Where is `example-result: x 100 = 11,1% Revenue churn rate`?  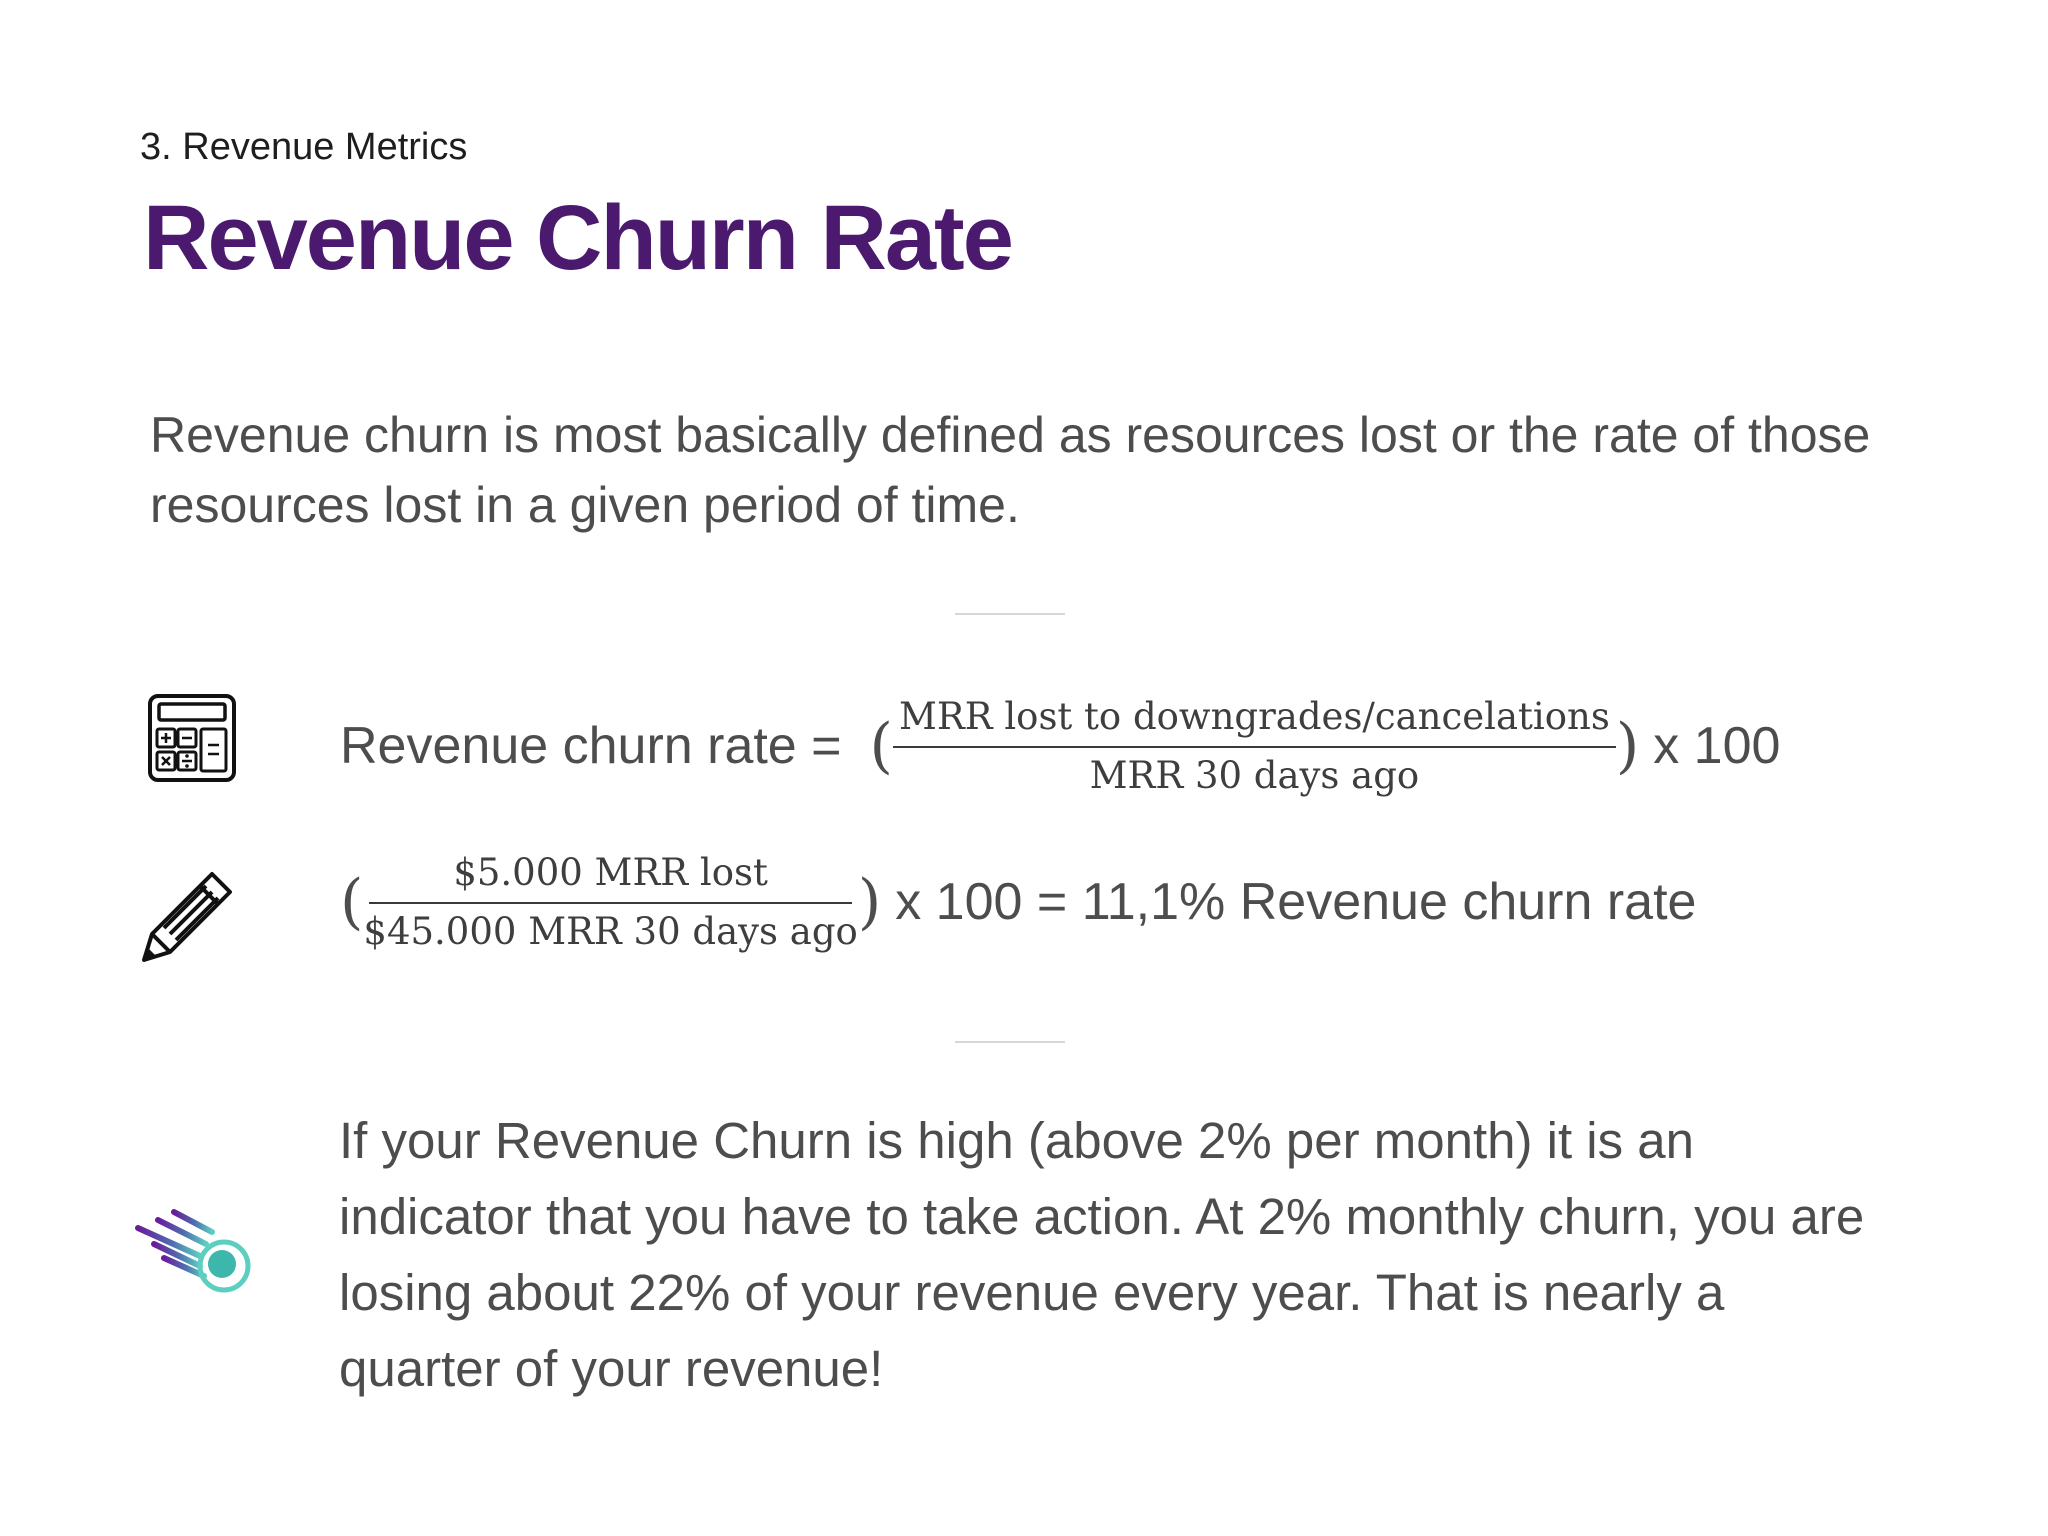 example-result: x 100 = 11,1% Revenue churn rate is located at coordinates (1296, 902).